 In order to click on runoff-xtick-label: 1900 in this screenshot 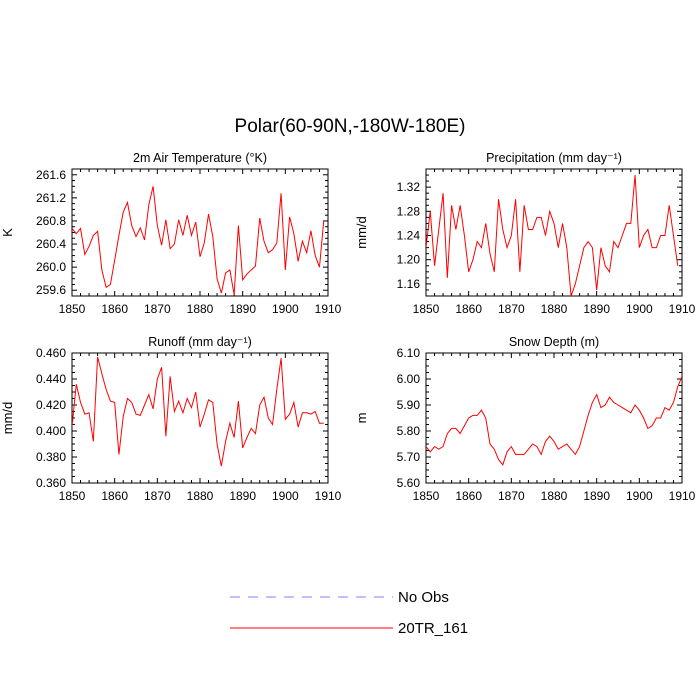, I will do `click(285, 496)`.